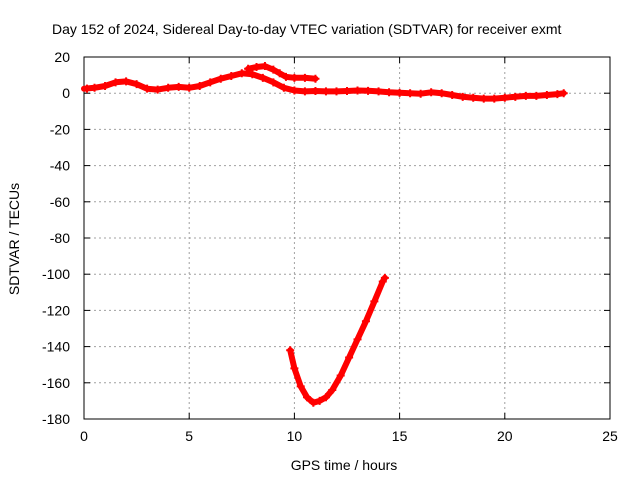  Describe the element at coordinates (505, 436) in the screenshot. I see `x-tick-label: 20` at that location.